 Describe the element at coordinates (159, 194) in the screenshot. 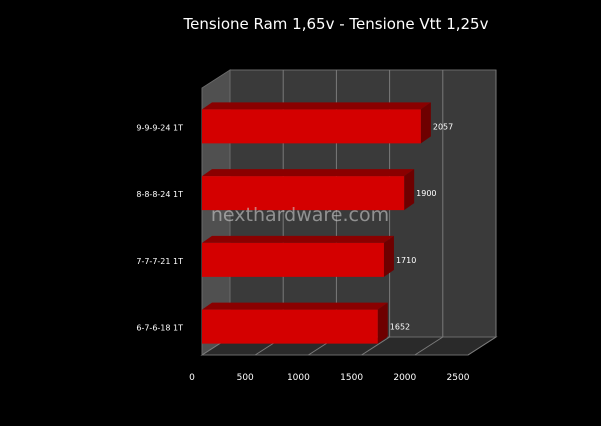

I see `category-label: 8-8-8-24 1T` at that location.